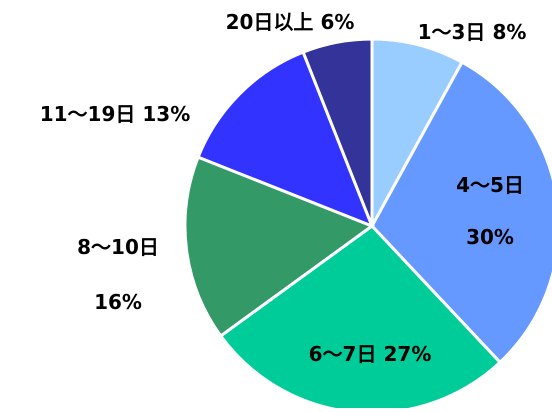  What do you see at coordinates (118, 302) in the screenshot?
I see `value-label: 16%` at bounding box center [118, 302].